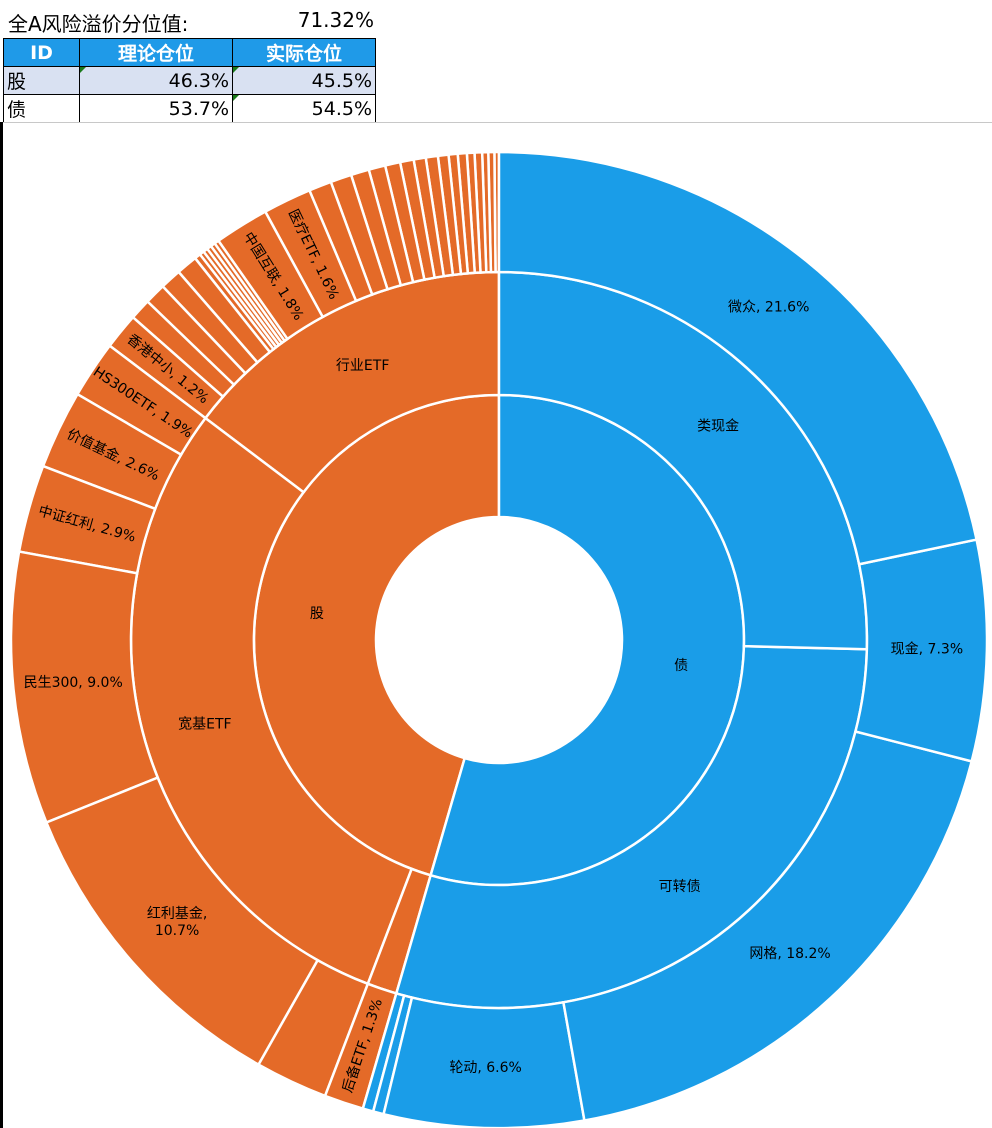  I want to click on table-row: 债 53.7% 54.5%, so click(189, 108).